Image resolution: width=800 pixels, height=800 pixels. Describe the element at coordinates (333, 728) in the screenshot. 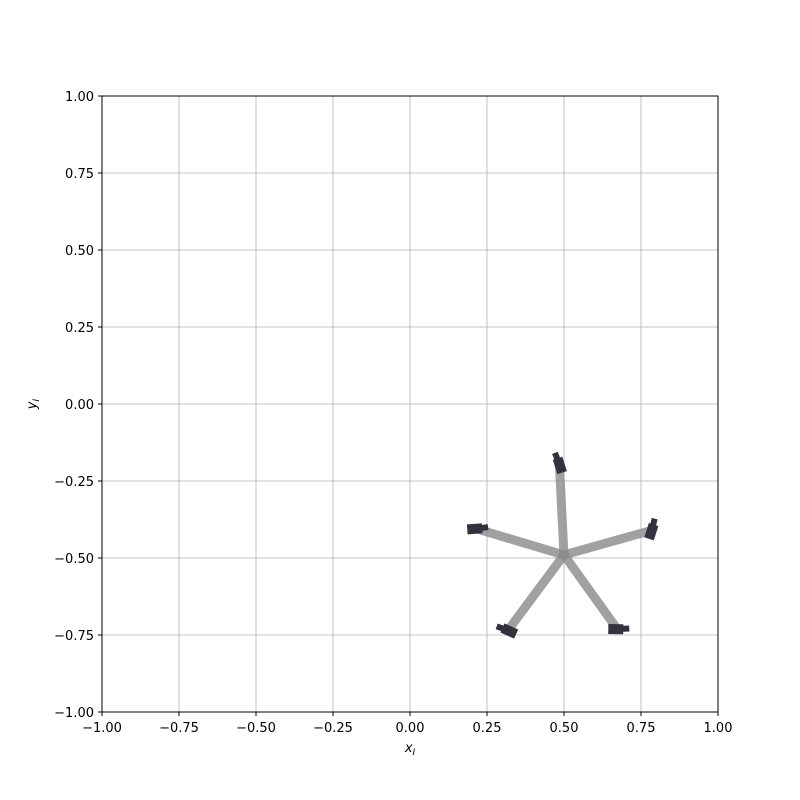

I see `x-tick-label: −0.25` at that location.